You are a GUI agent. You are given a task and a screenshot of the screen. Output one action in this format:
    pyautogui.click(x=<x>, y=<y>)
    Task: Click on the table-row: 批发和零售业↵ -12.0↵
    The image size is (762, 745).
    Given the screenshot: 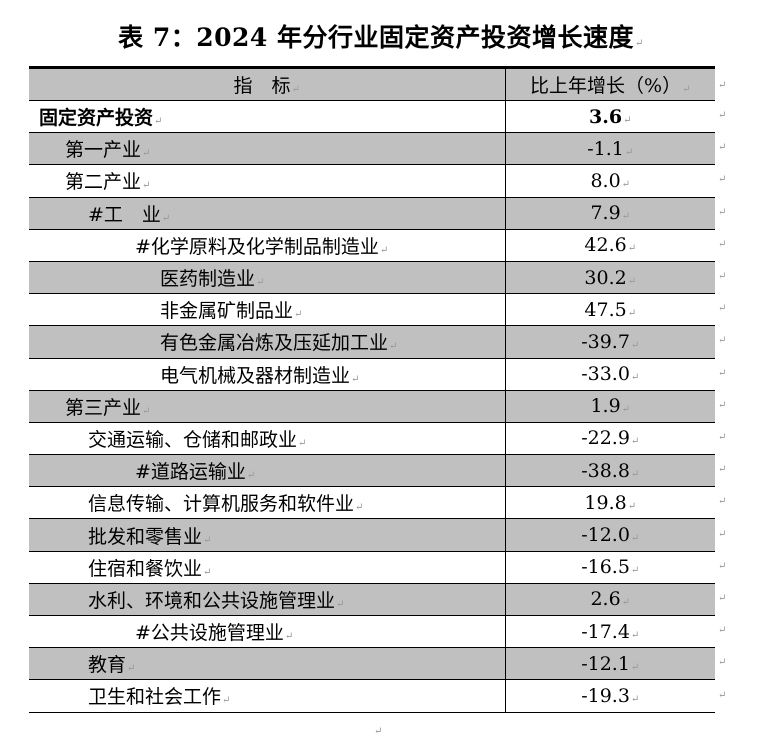 What is the action you would take?
    pyautogui.click(x=372, y=535)
    